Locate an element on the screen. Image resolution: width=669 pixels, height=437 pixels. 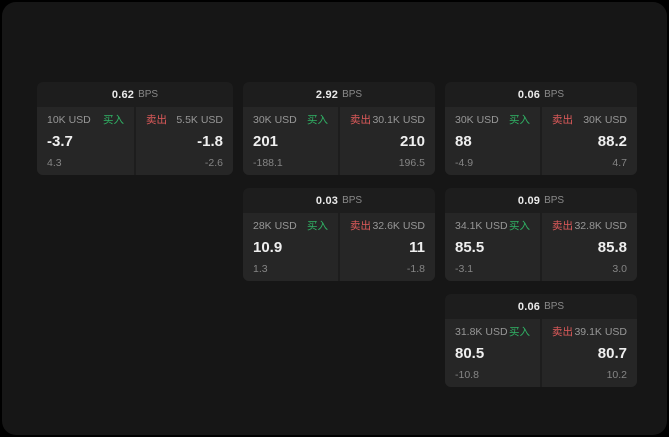
card-header: 0.09 BPS is located at coordinates (541, 200).